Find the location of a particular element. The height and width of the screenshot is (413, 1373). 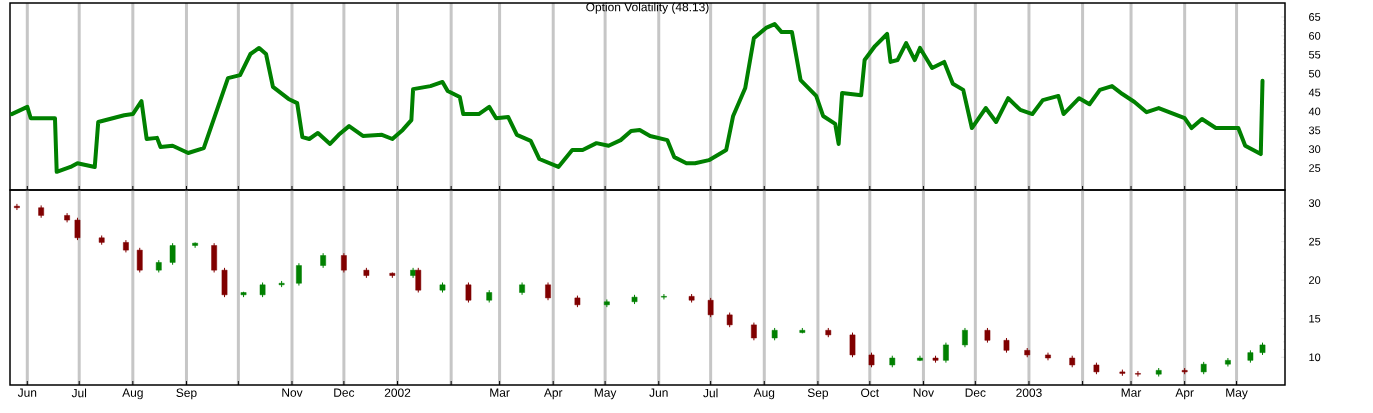

y-tick-label: 55 is located at coordinates (1314, 54).